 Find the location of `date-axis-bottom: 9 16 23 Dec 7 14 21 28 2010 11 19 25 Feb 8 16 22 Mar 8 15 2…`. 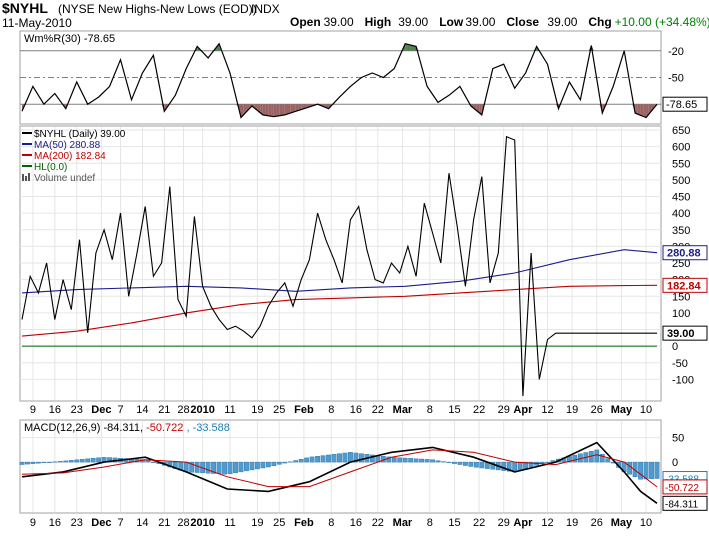

date-axis-bottom: 9 16 23 Dec 7 14 21 28 2010 11 19 25 Feb 8 16 22 Mar 8 15 2… is located at coordinates (341, 523).